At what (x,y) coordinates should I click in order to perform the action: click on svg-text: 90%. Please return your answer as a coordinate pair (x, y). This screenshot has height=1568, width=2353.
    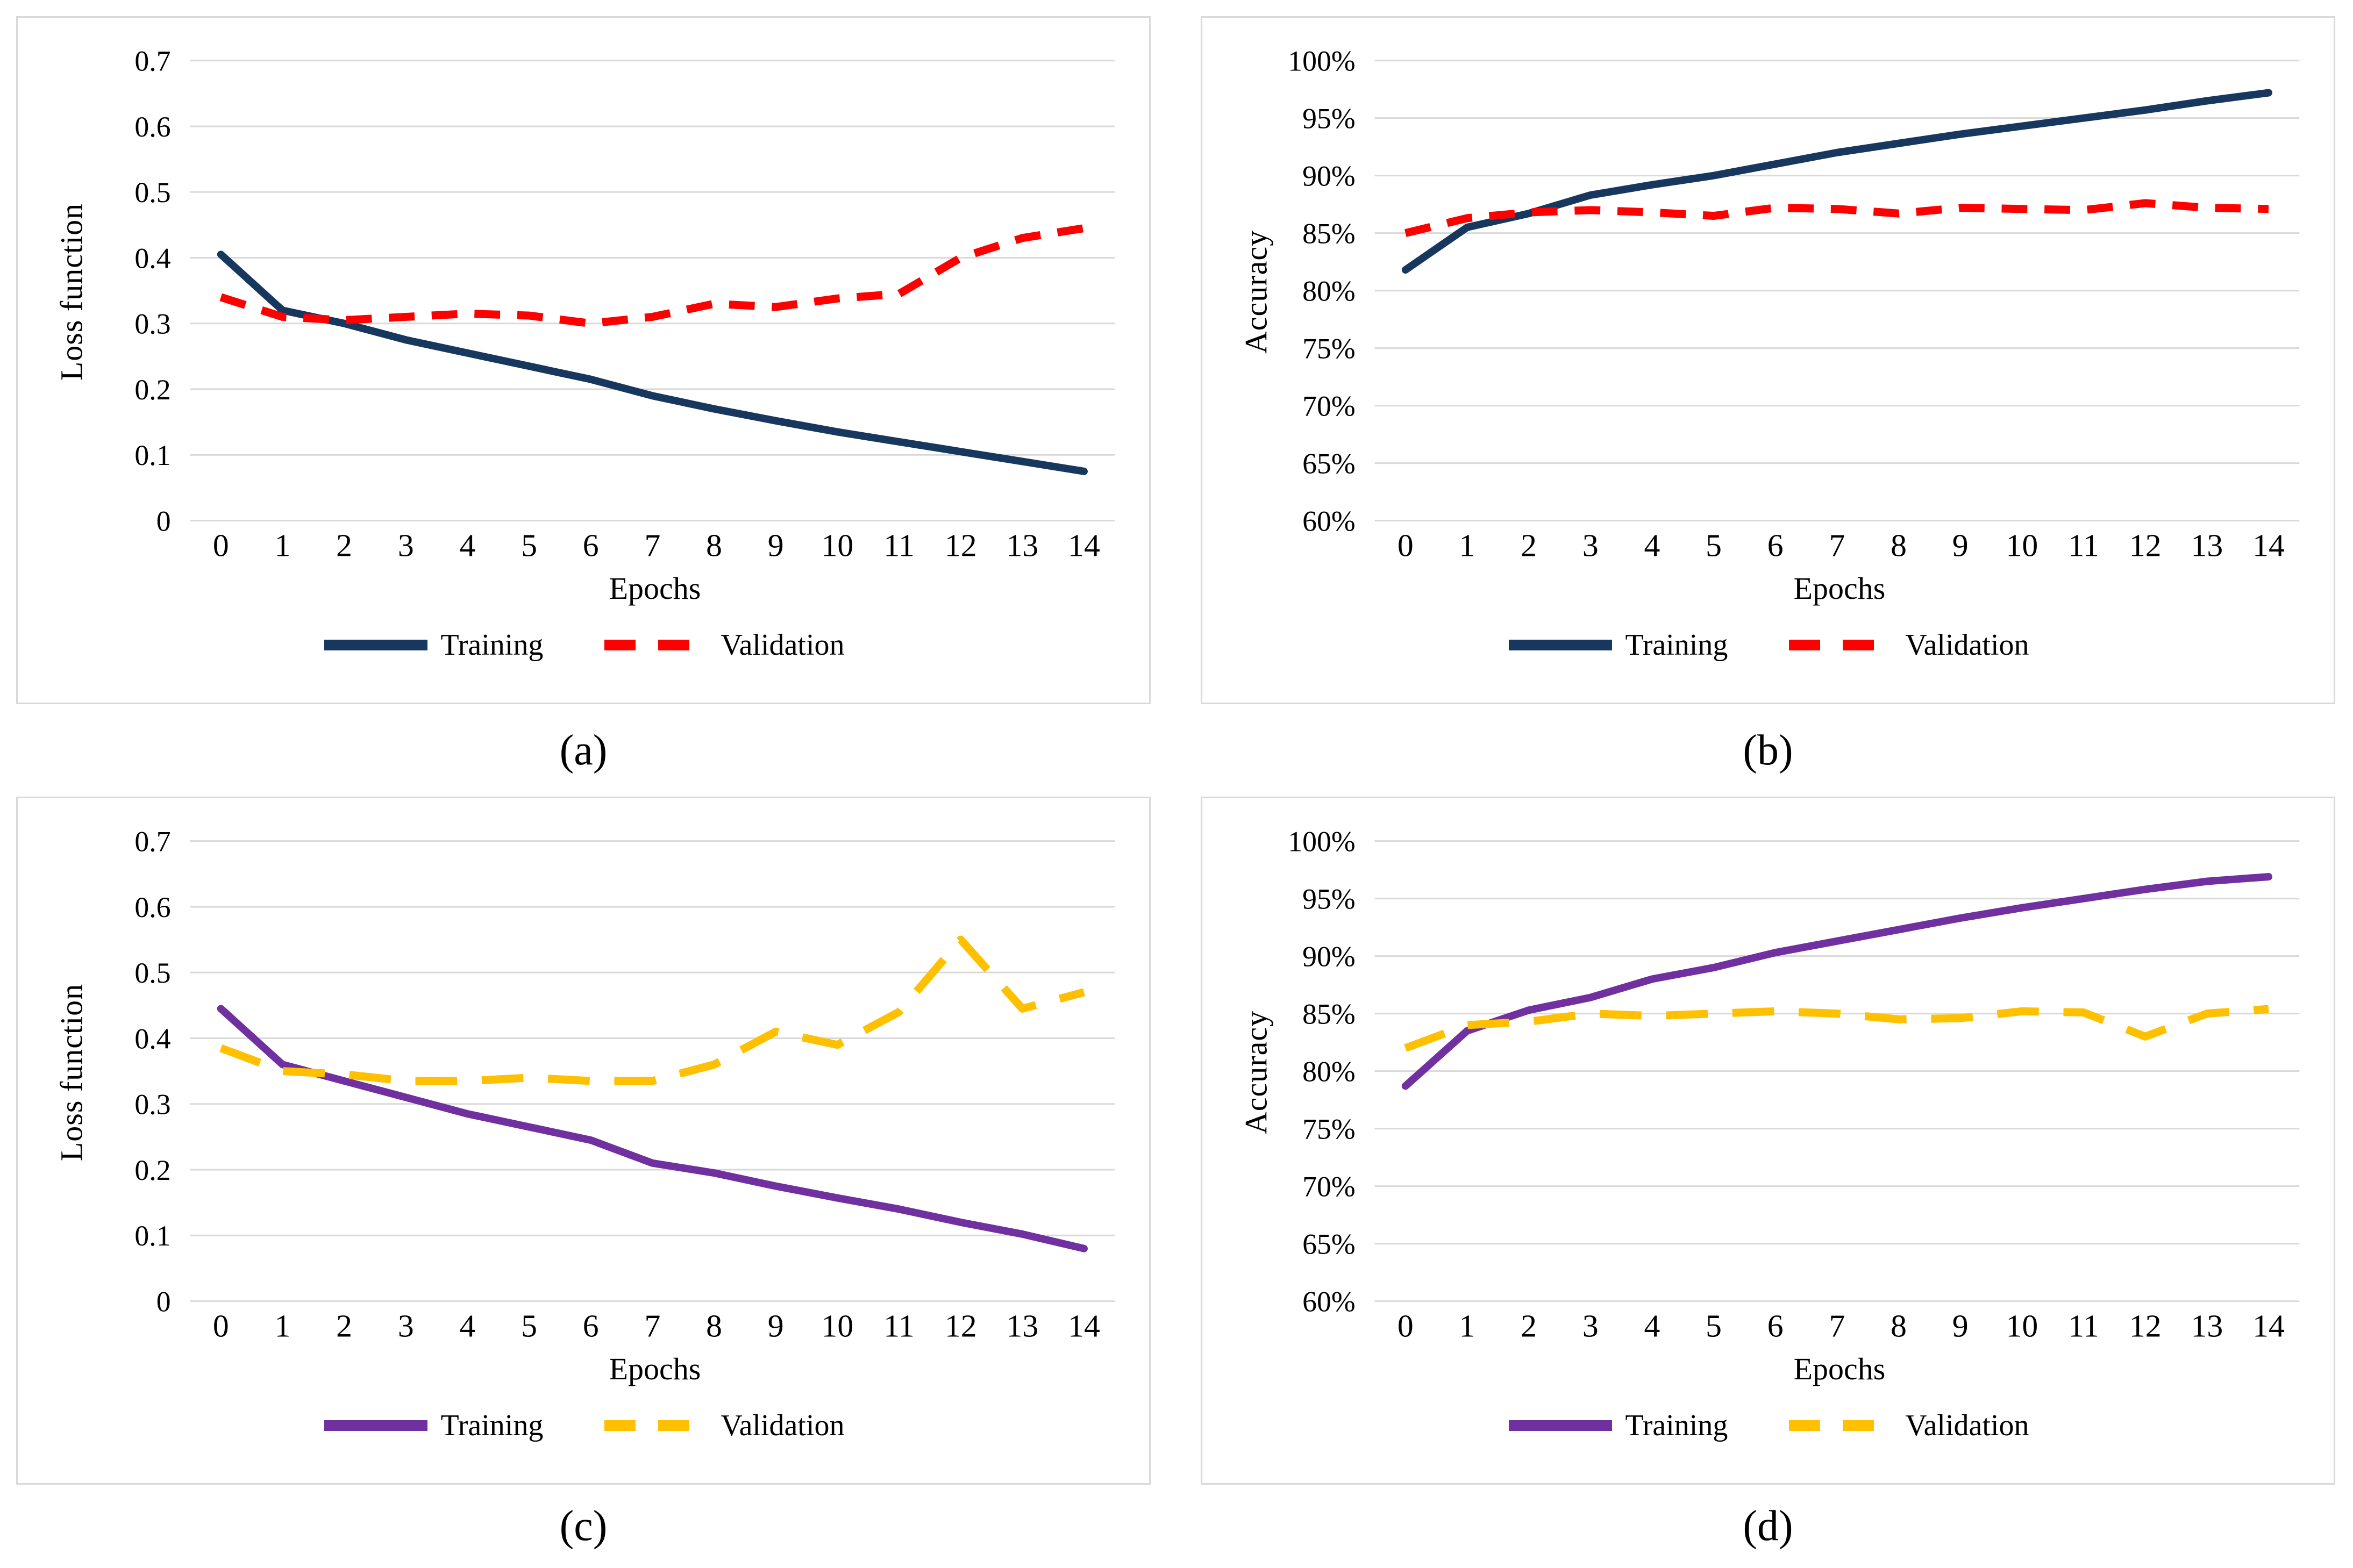
    Looking at the image, I should click on (1329, 957).